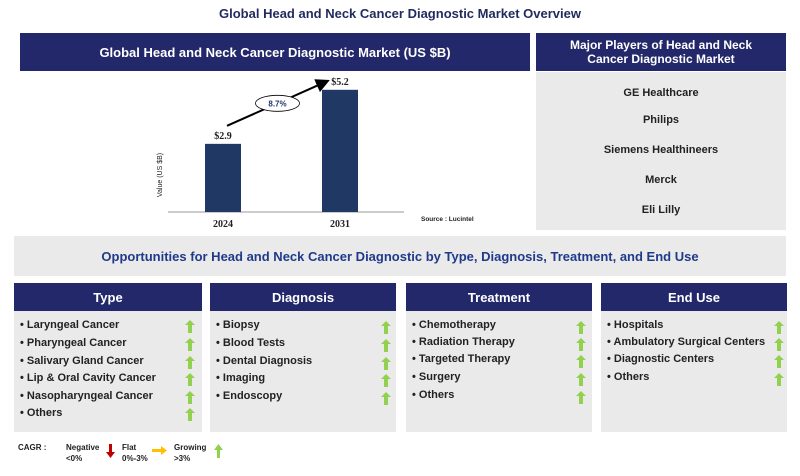  I want to click on diagnosis-item: • Imaging, so click(241, 378).